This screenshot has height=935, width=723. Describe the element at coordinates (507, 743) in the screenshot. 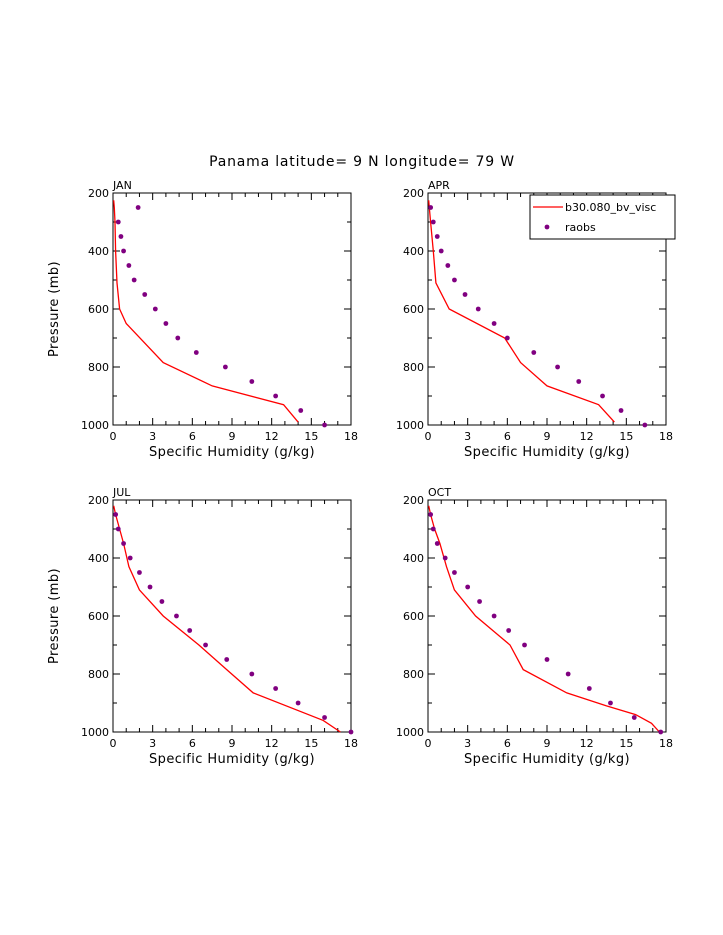

I see `oct-xtick-label: 6` at that location.